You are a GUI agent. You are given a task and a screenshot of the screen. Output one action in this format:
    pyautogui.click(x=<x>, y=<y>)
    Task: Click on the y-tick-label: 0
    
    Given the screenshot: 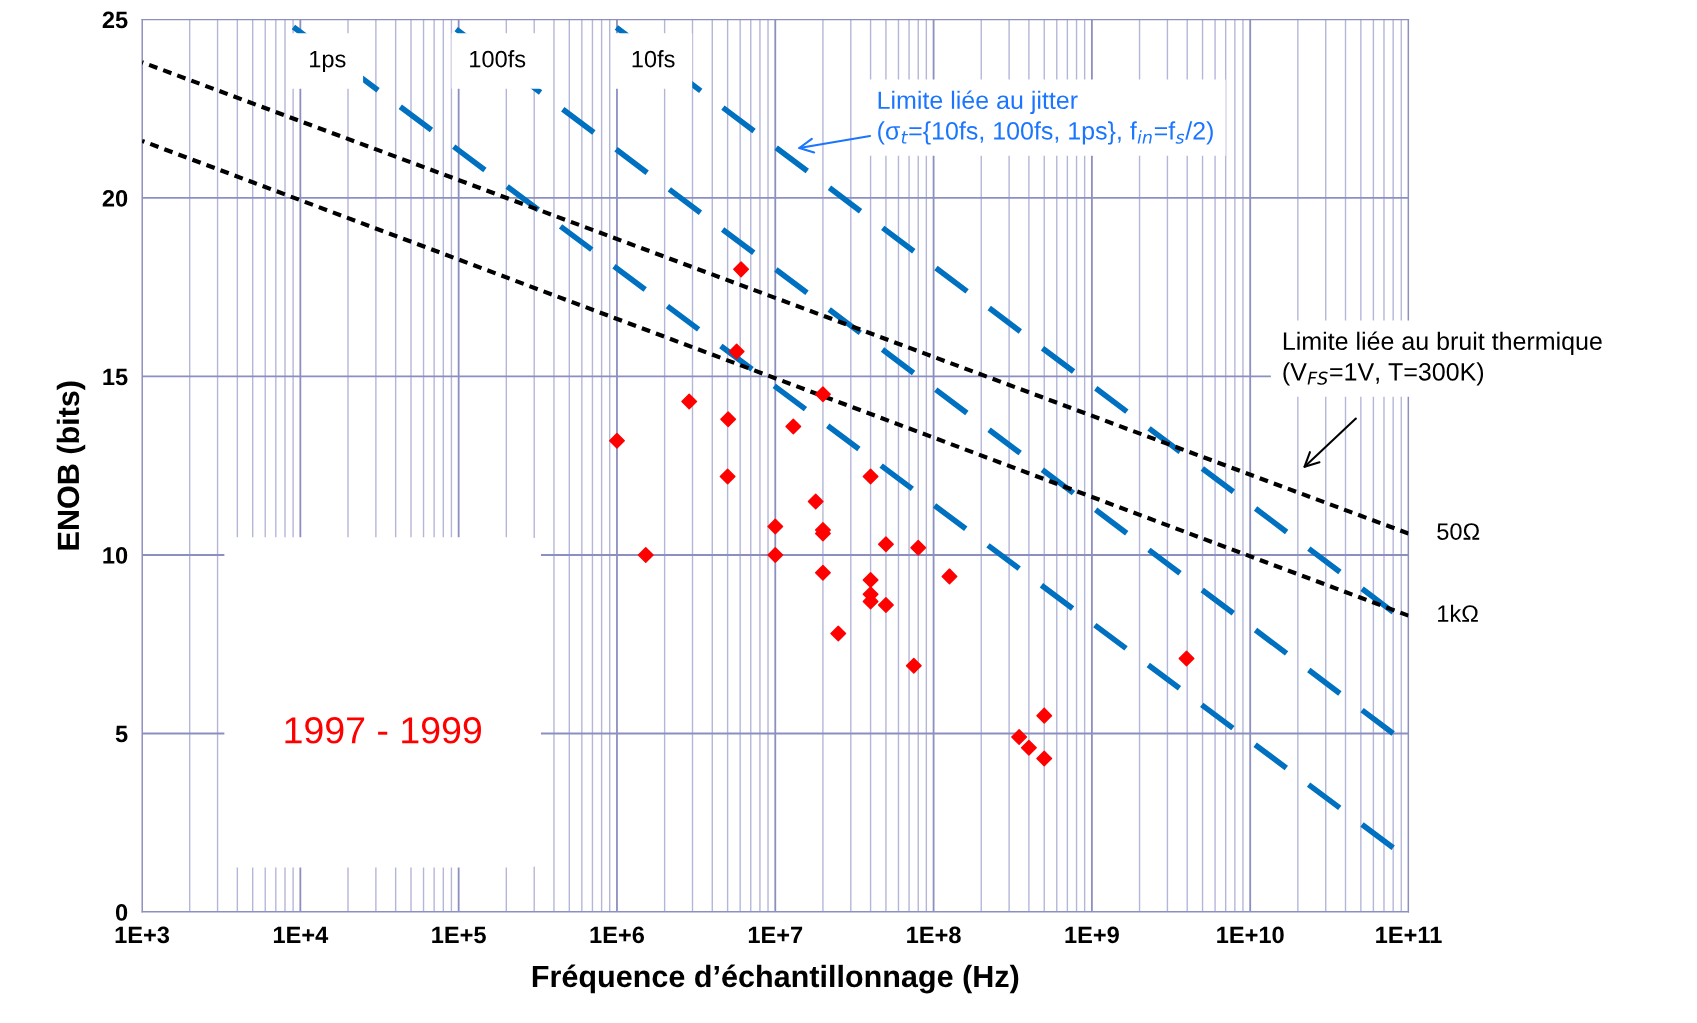 What is the action you would take?
    pyautogui.click(x=121, y=912)
    